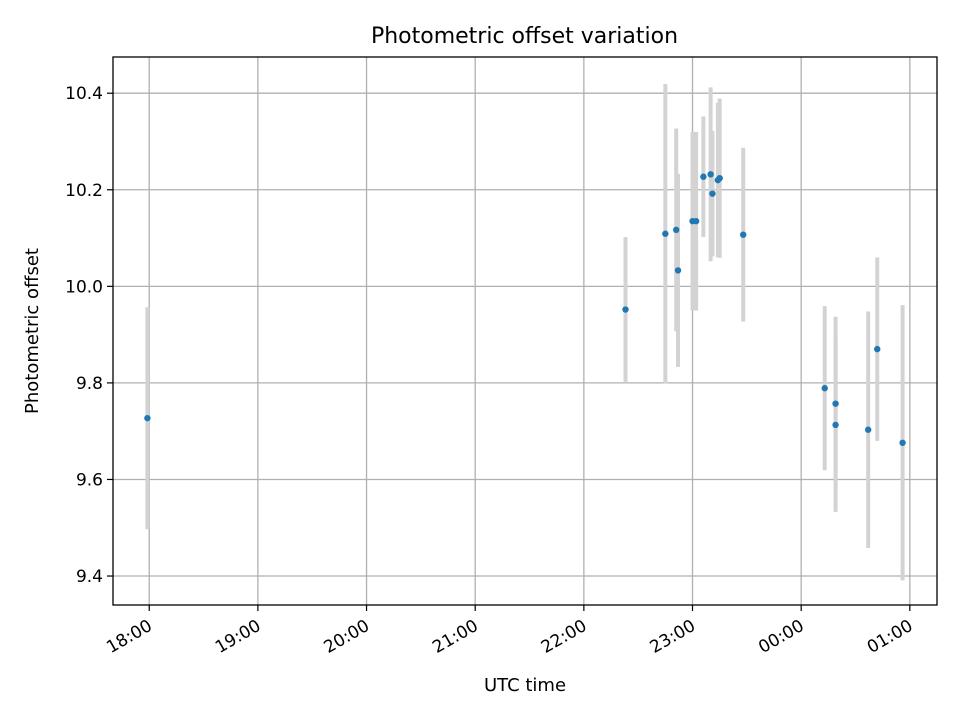  Describe the element at coordinates (347, 637) in the screenshot. I see `x-tick-label: 20:00` at that location.